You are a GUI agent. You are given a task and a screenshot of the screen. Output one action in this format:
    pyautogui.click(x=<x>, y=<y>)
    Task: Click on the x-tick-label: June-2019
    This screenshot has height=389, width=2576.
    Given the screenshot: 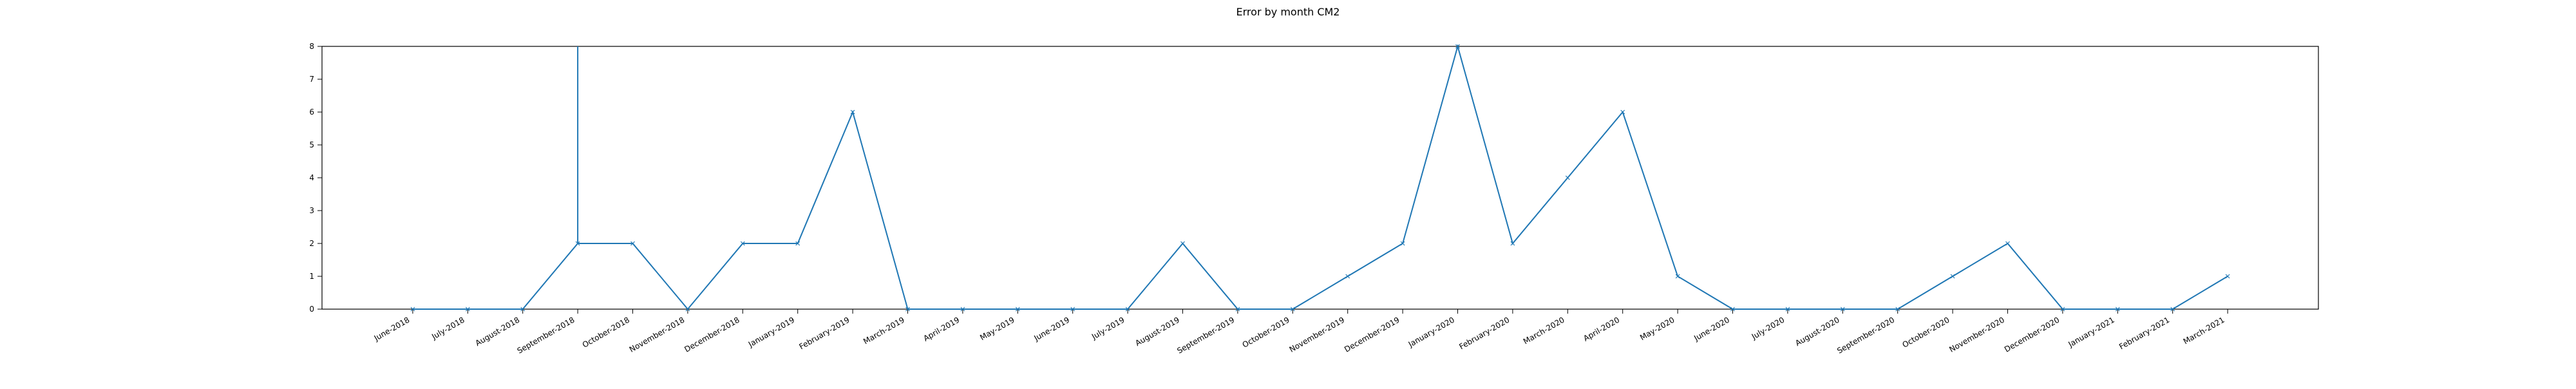 What is the action you would take?
    pyautogui.click(x=1051, y=329)
    